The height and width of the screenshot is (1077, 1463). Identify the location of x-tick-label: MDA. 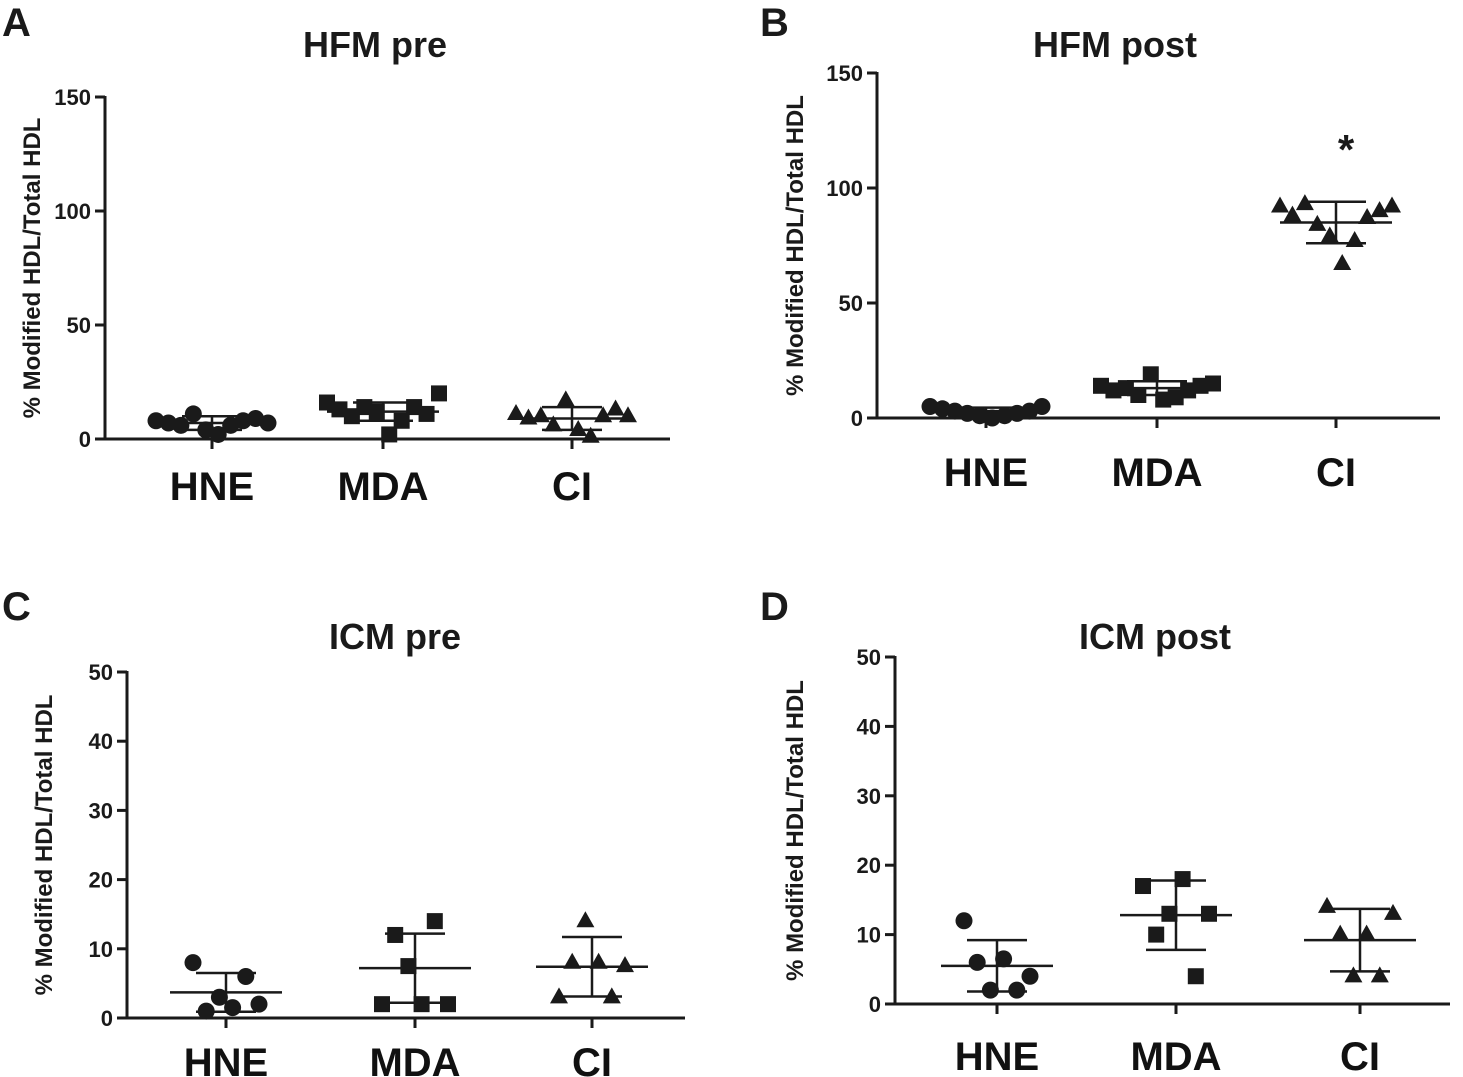
(1175, 1056).